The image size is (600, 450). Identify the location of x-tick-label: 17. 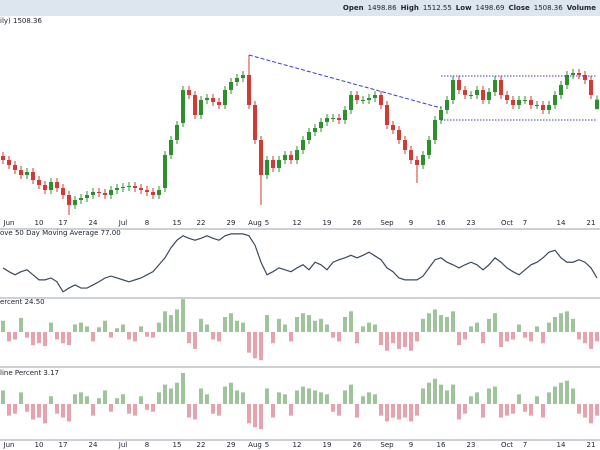
(63, 223).